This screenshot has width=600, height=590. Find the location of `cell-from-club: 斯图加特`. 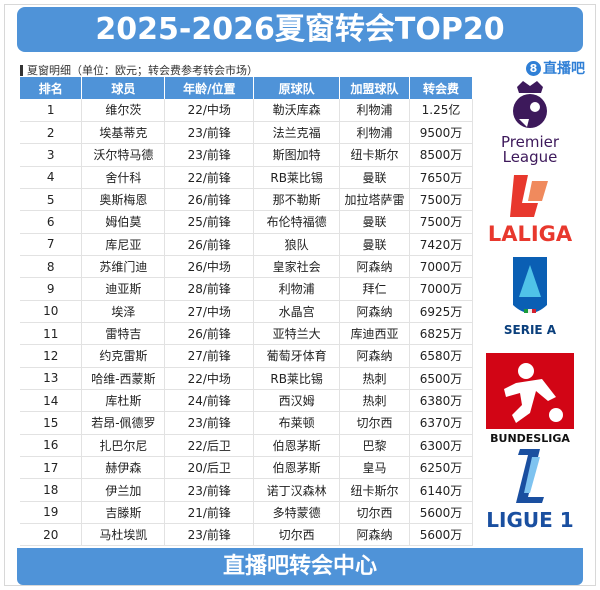

cell-from-club: 斯图加特 is located at coordinates (297, 155).